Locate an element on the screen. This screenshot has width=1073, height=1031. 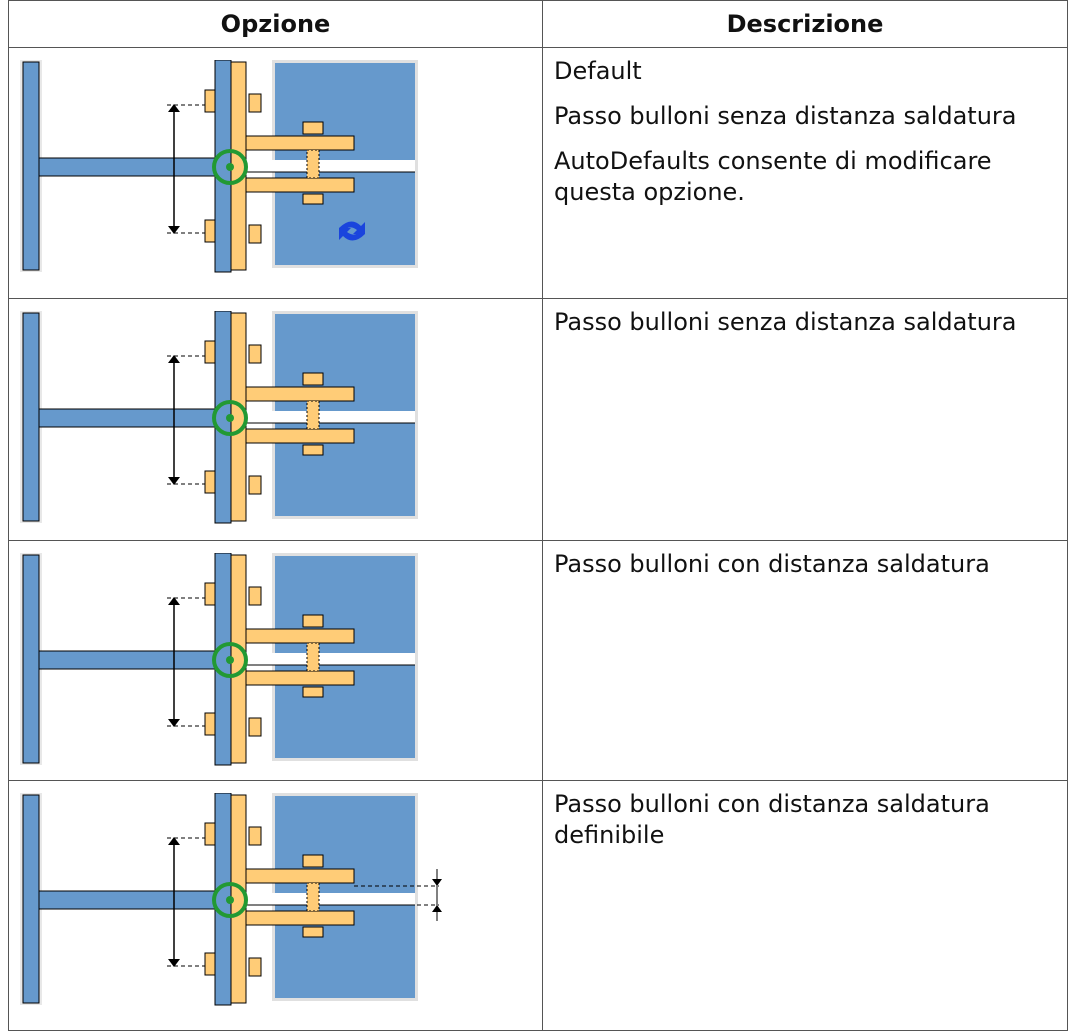
header-cell: Opzione is located at coordinates (275, 24).